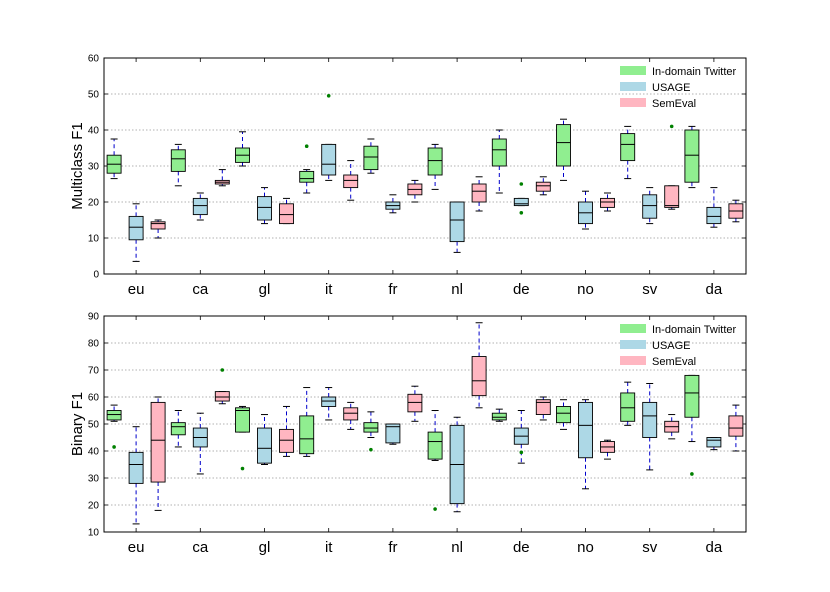  Describe the element at coordinates (222, 386) in the screenshot. I see `box-ca-semeval` at that location.